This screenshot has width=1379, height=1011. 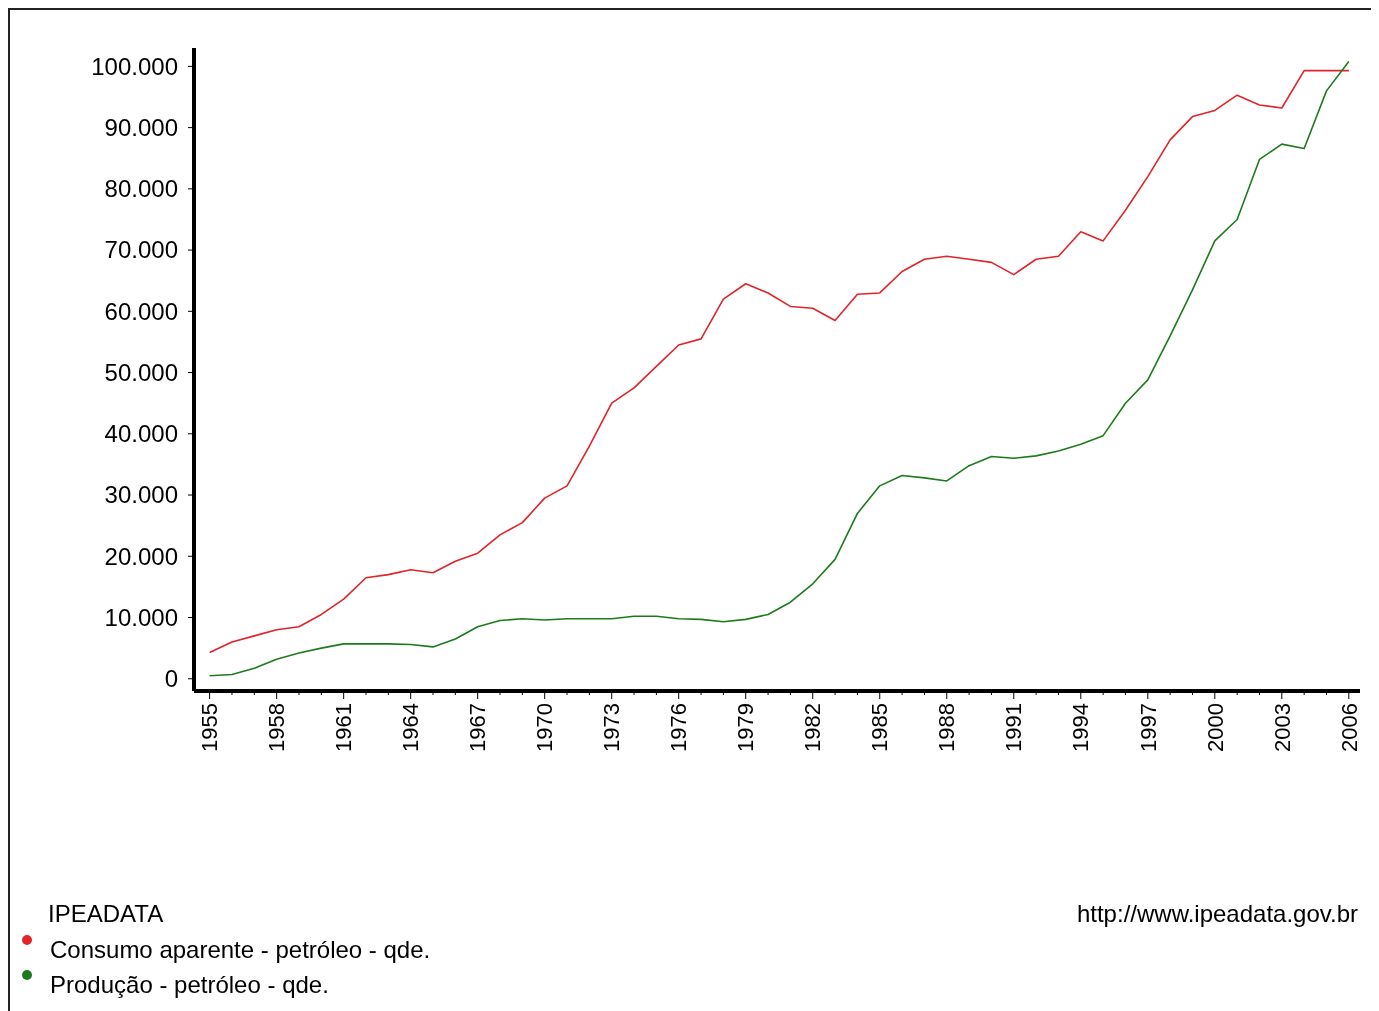 What do you see at coordinates (141, 189) in the screenshot?
I see `y-tick-label: 80.000` at bounding box center [141, 189].